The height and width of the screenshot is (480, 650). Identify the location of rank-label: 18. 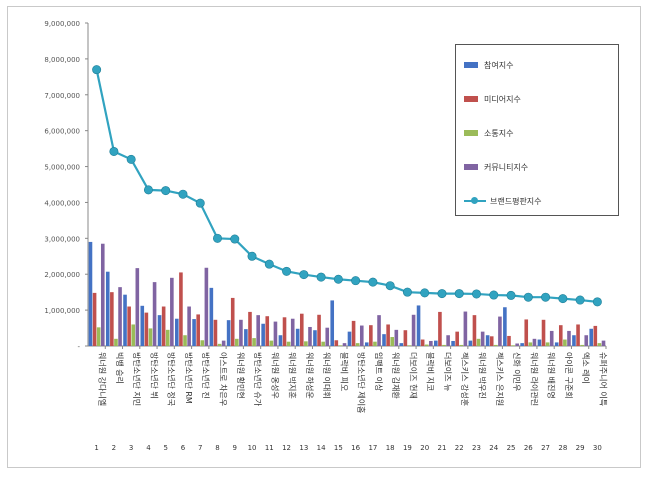
(390, 448).